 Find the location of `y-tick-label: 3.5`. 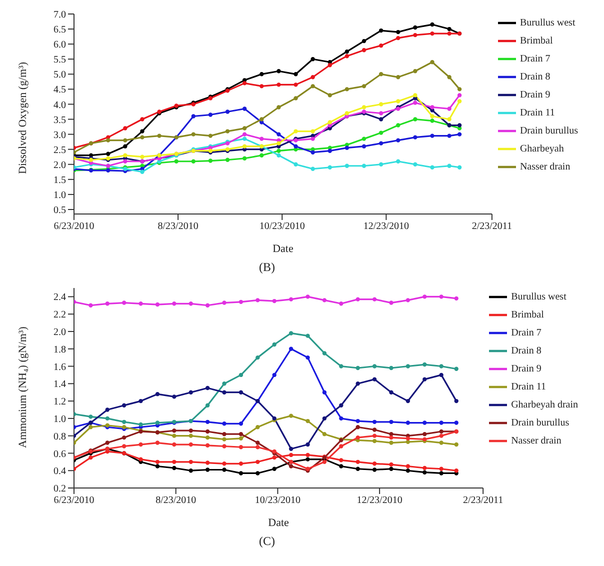

y-tick-label: 3.5 is located at coordinates (60, 120).